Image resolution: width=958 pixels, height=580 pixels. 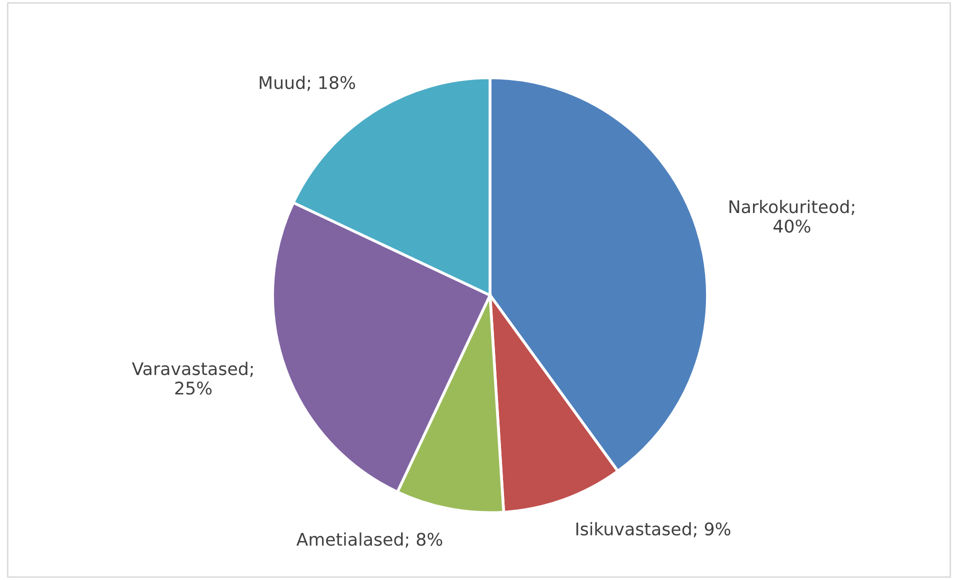 I want to click on slice-label: Varavastased; 25%, so click(x=192, y=378).